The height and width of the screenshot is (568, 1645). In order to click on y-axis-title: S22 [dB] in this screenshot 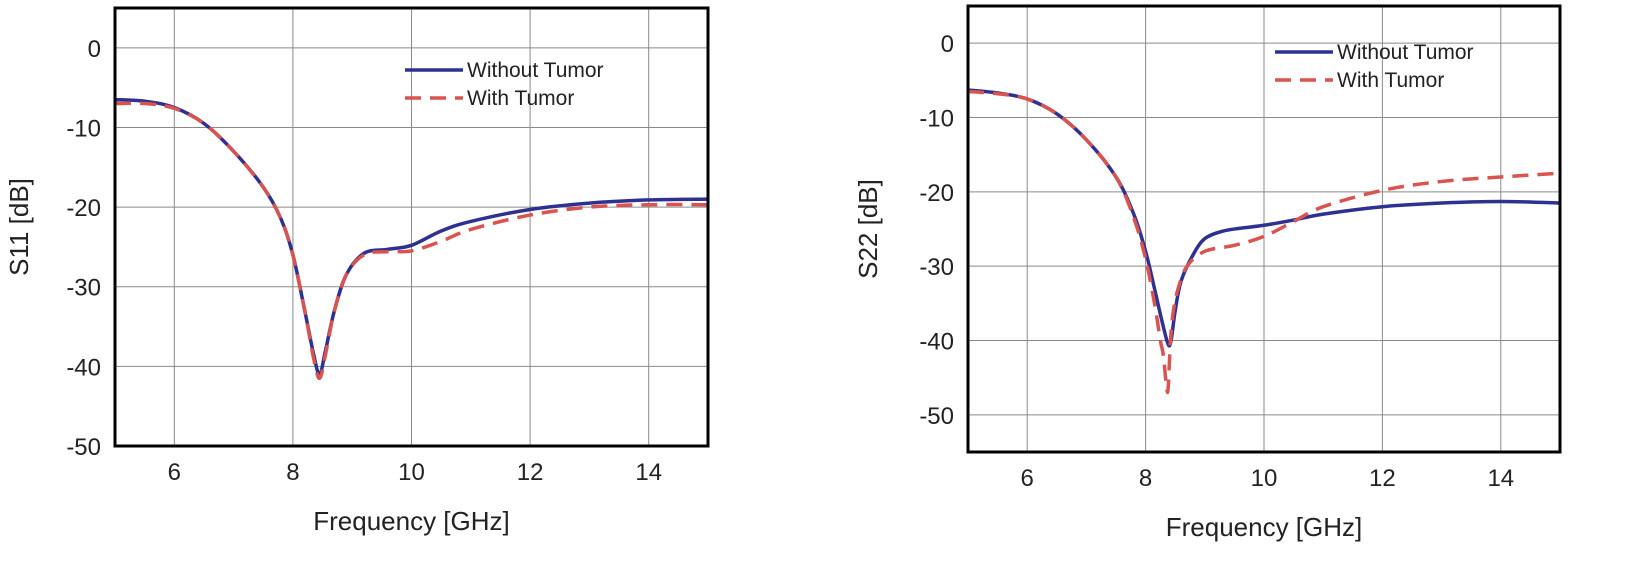, I will do `click(868, 229)`.